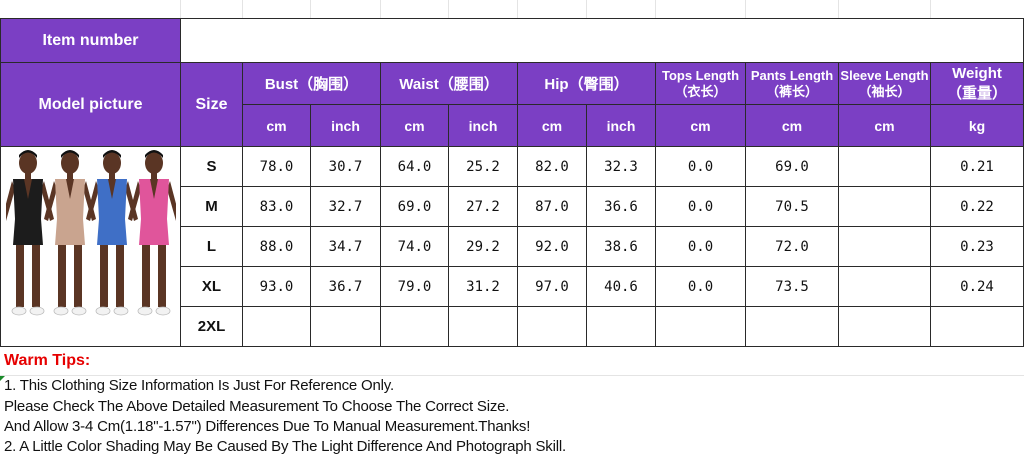 This screenshot has width=1024, height=470. Describe the element at coordinates (483, 206) in the screenshot. I see `waist-inch-cell: 27.2` at that location.